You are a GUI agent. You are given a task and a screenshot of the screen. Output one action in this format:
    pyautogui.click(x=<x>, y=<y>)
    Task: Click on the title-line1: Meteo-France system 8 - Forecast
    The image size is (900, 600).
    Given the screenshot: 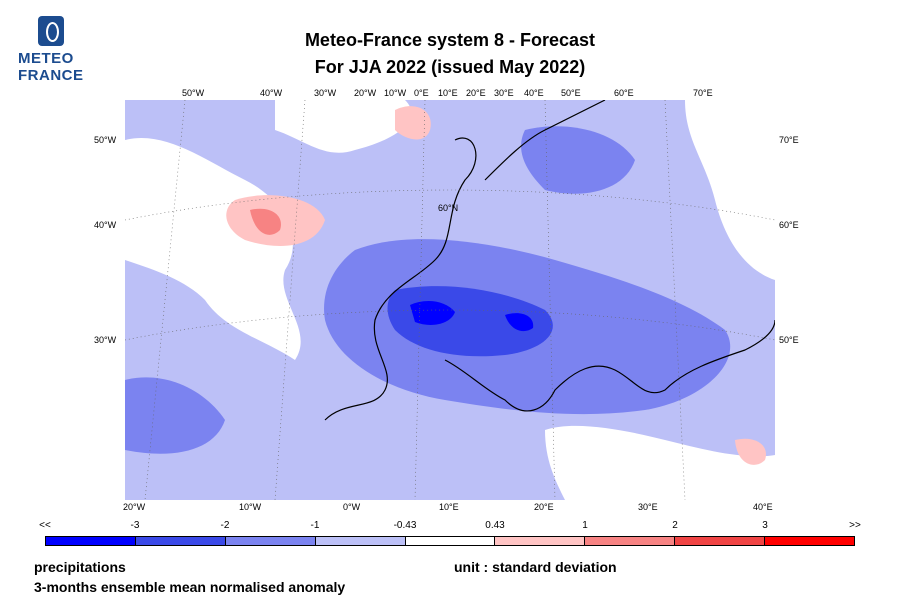 What is the action you would take?
    pyautogui.click(x=450, y=40)
    